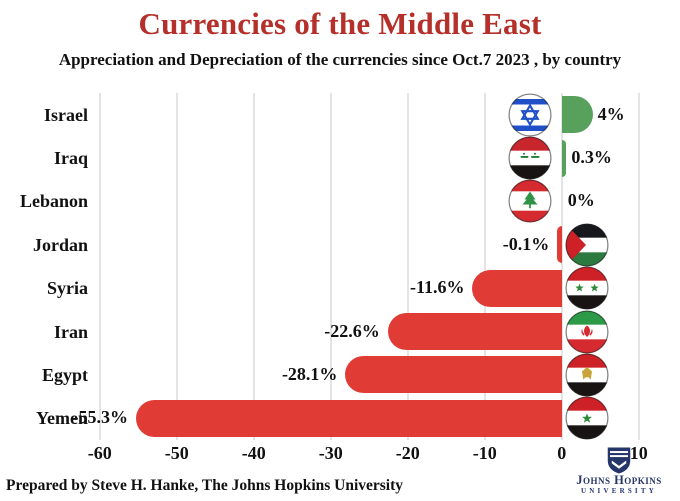 The width and height of the screenshot is (680, 501). Describe the element at coordinates (253, 453) in the screenshot. I see `x-axis-tick: -40` at that location.